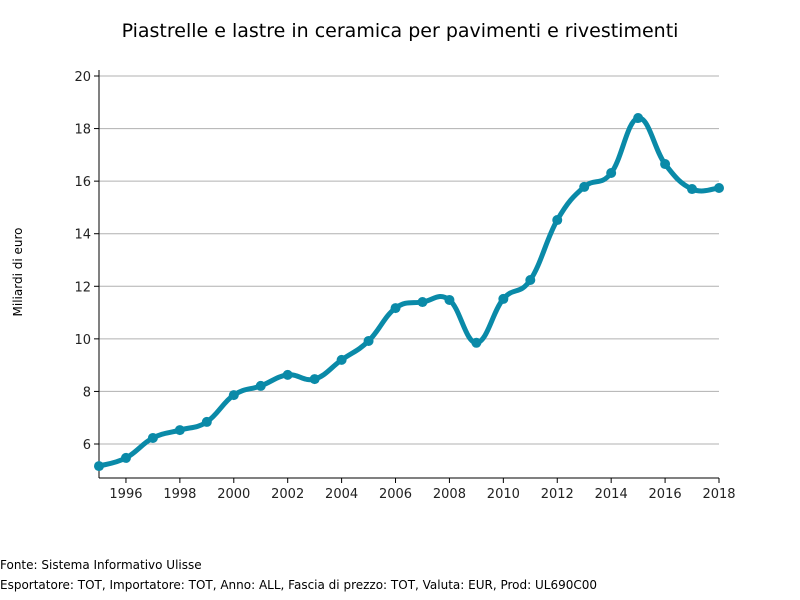 Image resolution: width=800 pixels, height=600 pixels. Describe the element at coordinates (82, 182) in the screenshot. I see `y-tick-label: 16` at that location.